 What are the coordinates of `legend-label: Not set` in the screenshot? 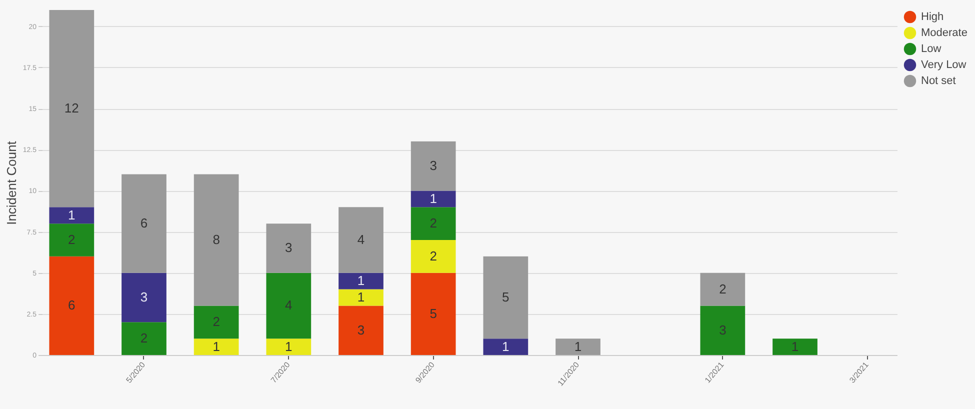 It's located at (938, 81).